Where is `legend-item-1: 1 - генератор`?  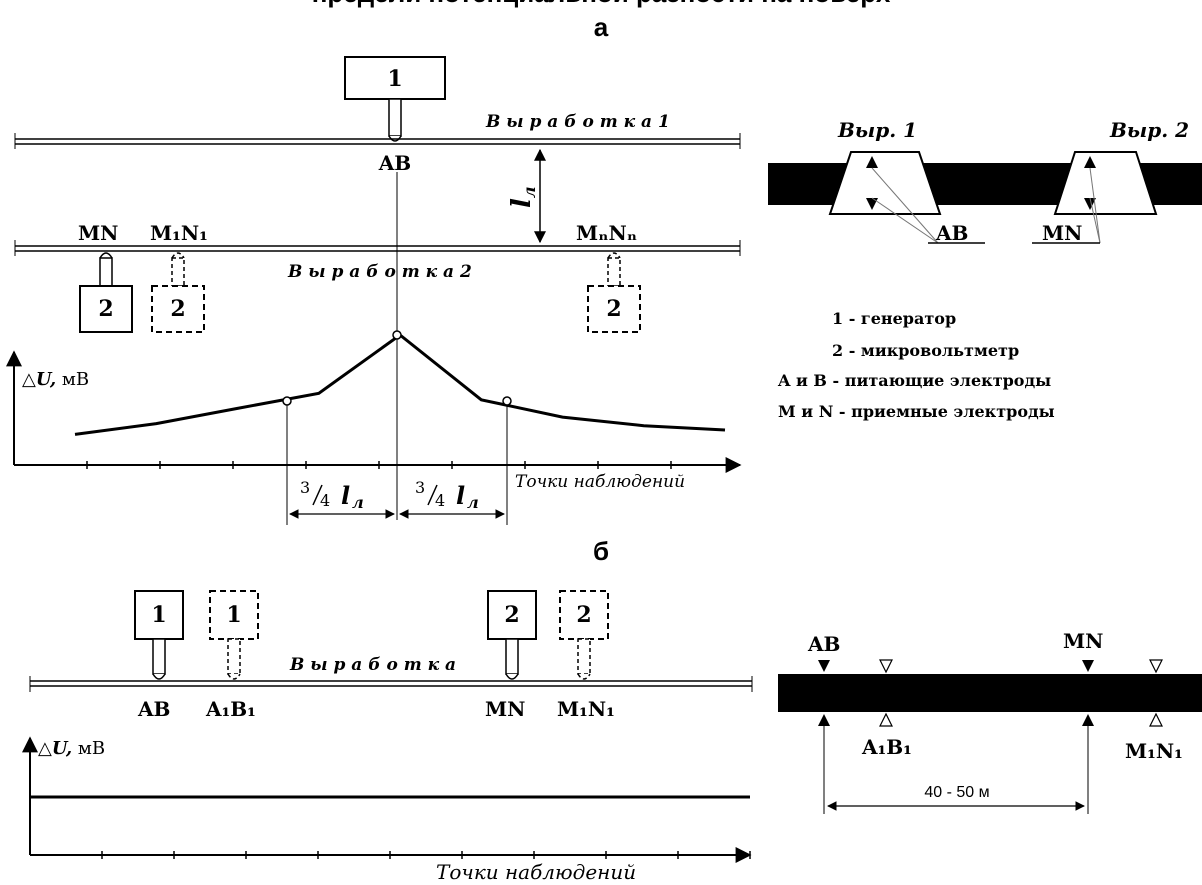 legend-item-1: 1 - генератор is located at coordinates (894, 318).